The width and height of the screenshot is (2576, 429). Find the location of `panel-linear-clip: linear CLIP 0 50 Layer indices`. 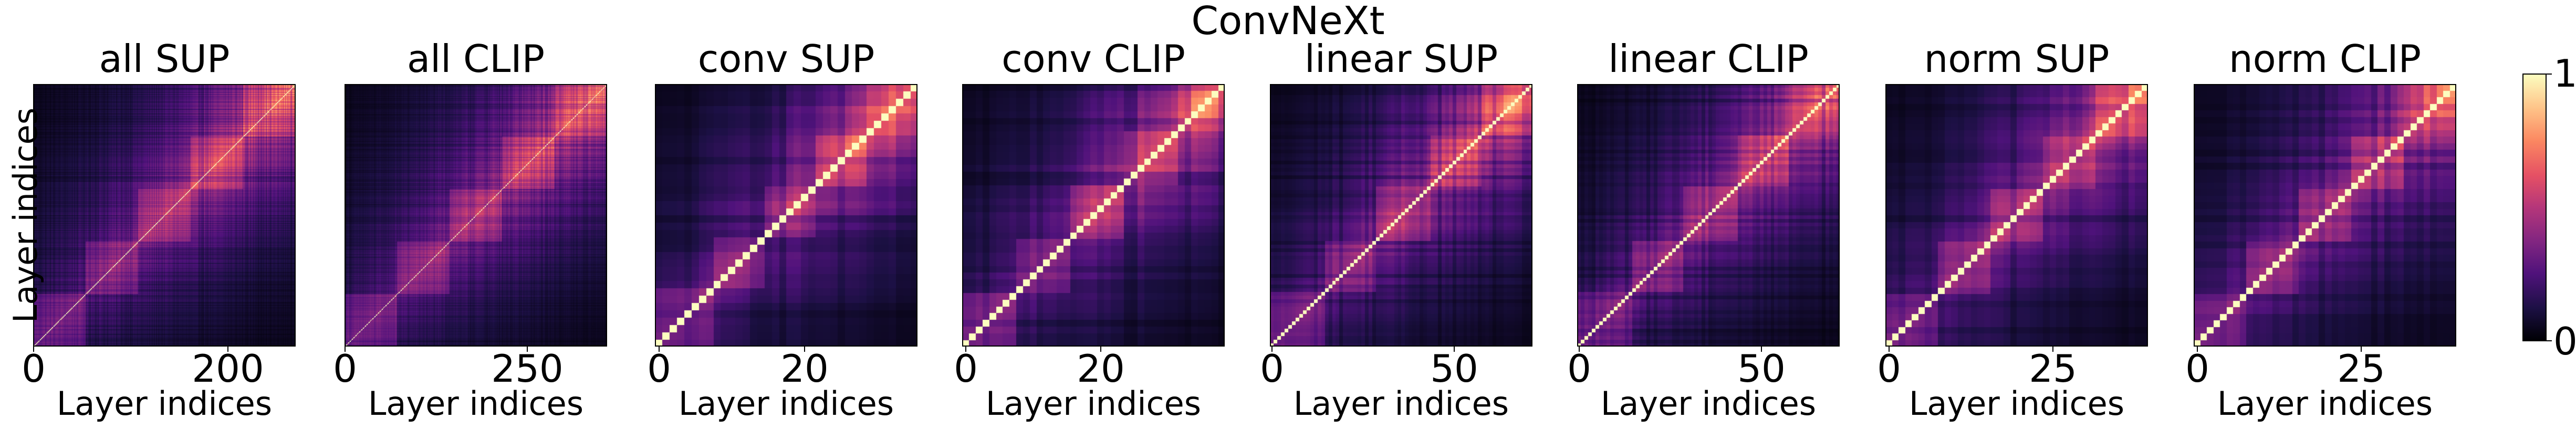

panel-linear-clip: linear CLIP 0 50 Layer indices is located at coordinates (1703, 214).